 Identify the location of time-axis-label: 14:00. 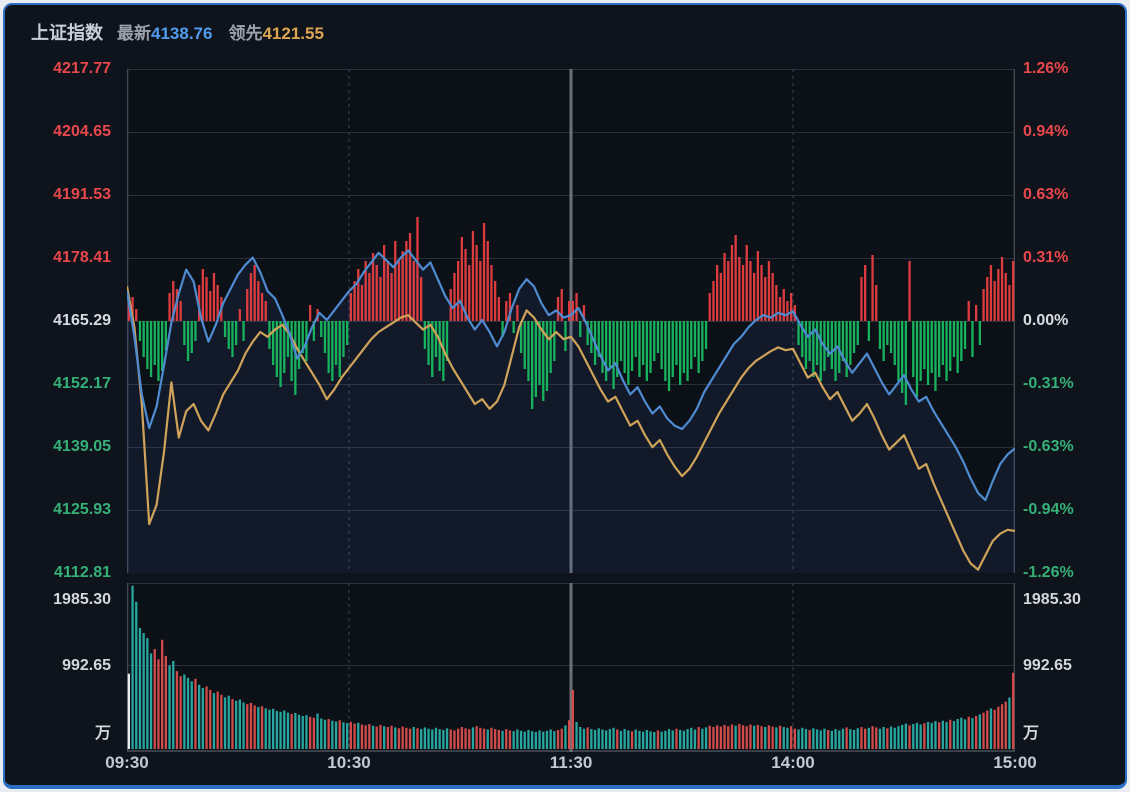
(793, 762).